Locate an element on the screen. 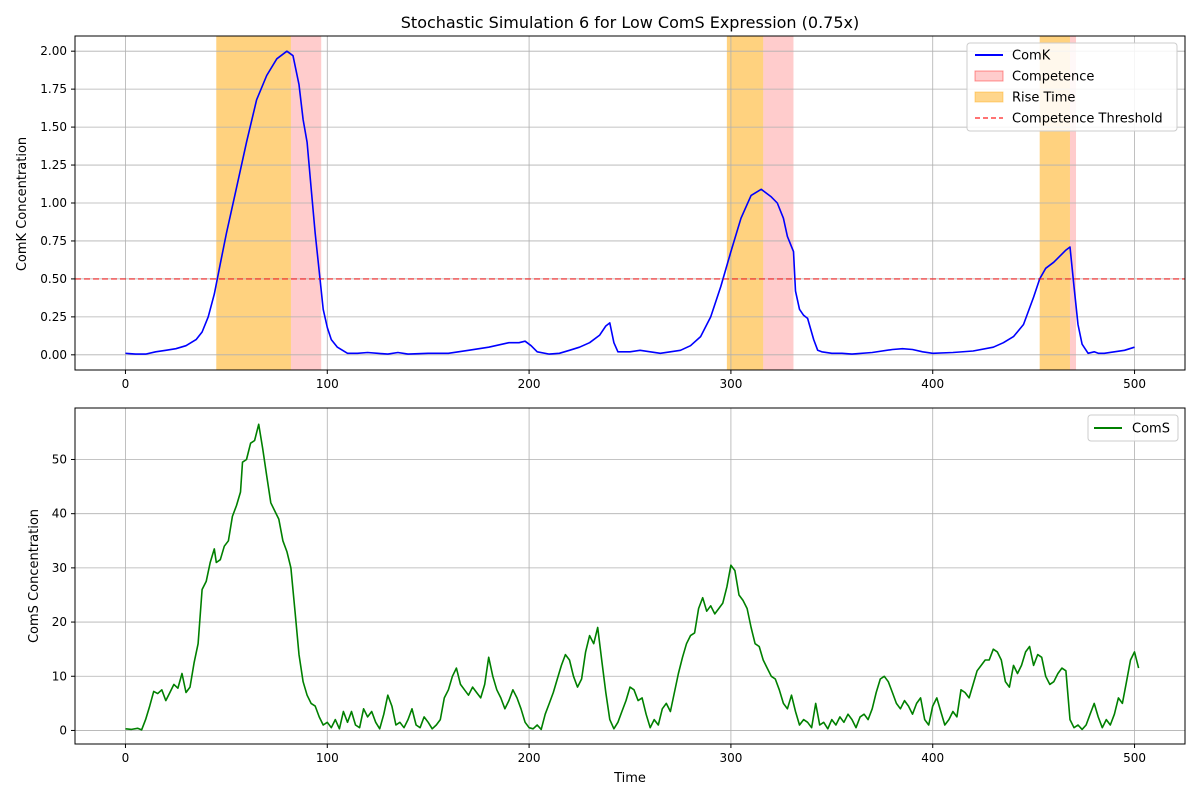 This screenshot has width=1200, height=800. comk-y-tick-label: 2.00 is located at coordinates (53, 51).